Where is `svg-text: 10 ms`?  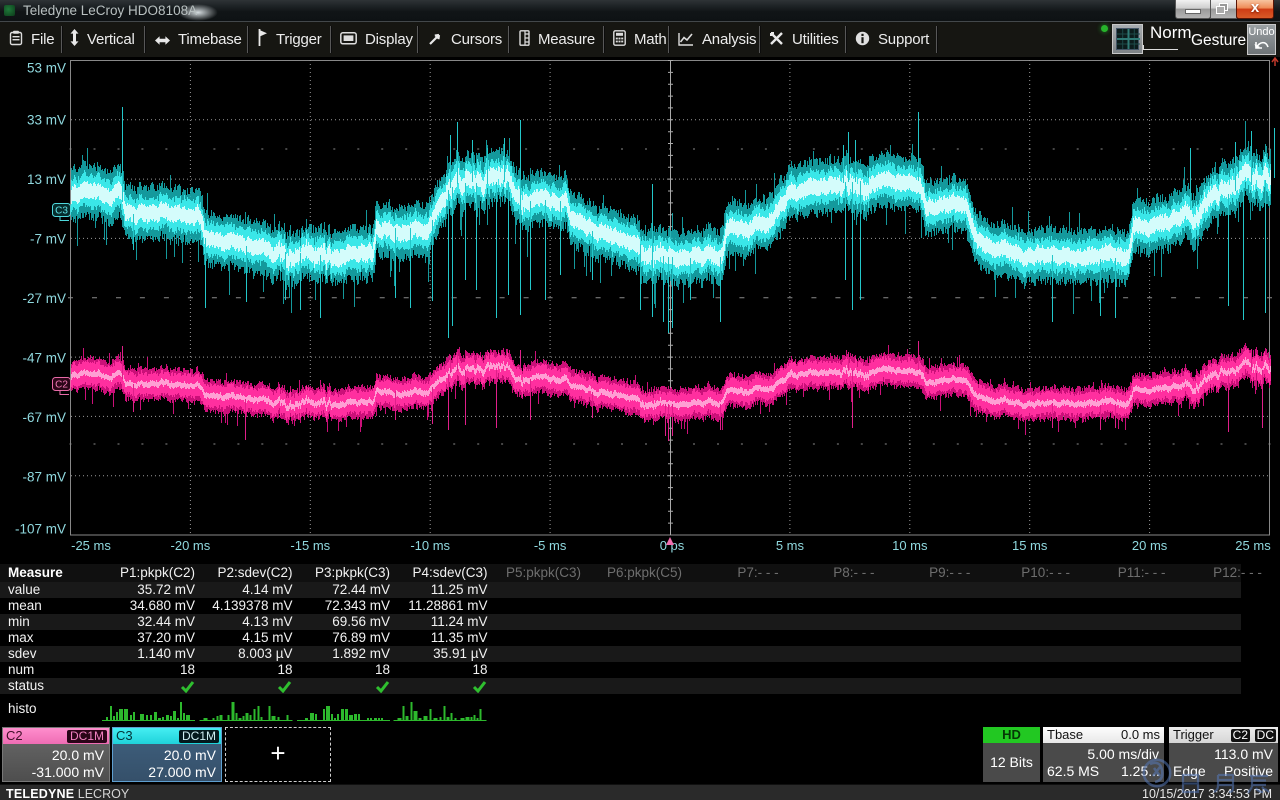
svg-text: 10 ms is located at coordinates (910, 545).